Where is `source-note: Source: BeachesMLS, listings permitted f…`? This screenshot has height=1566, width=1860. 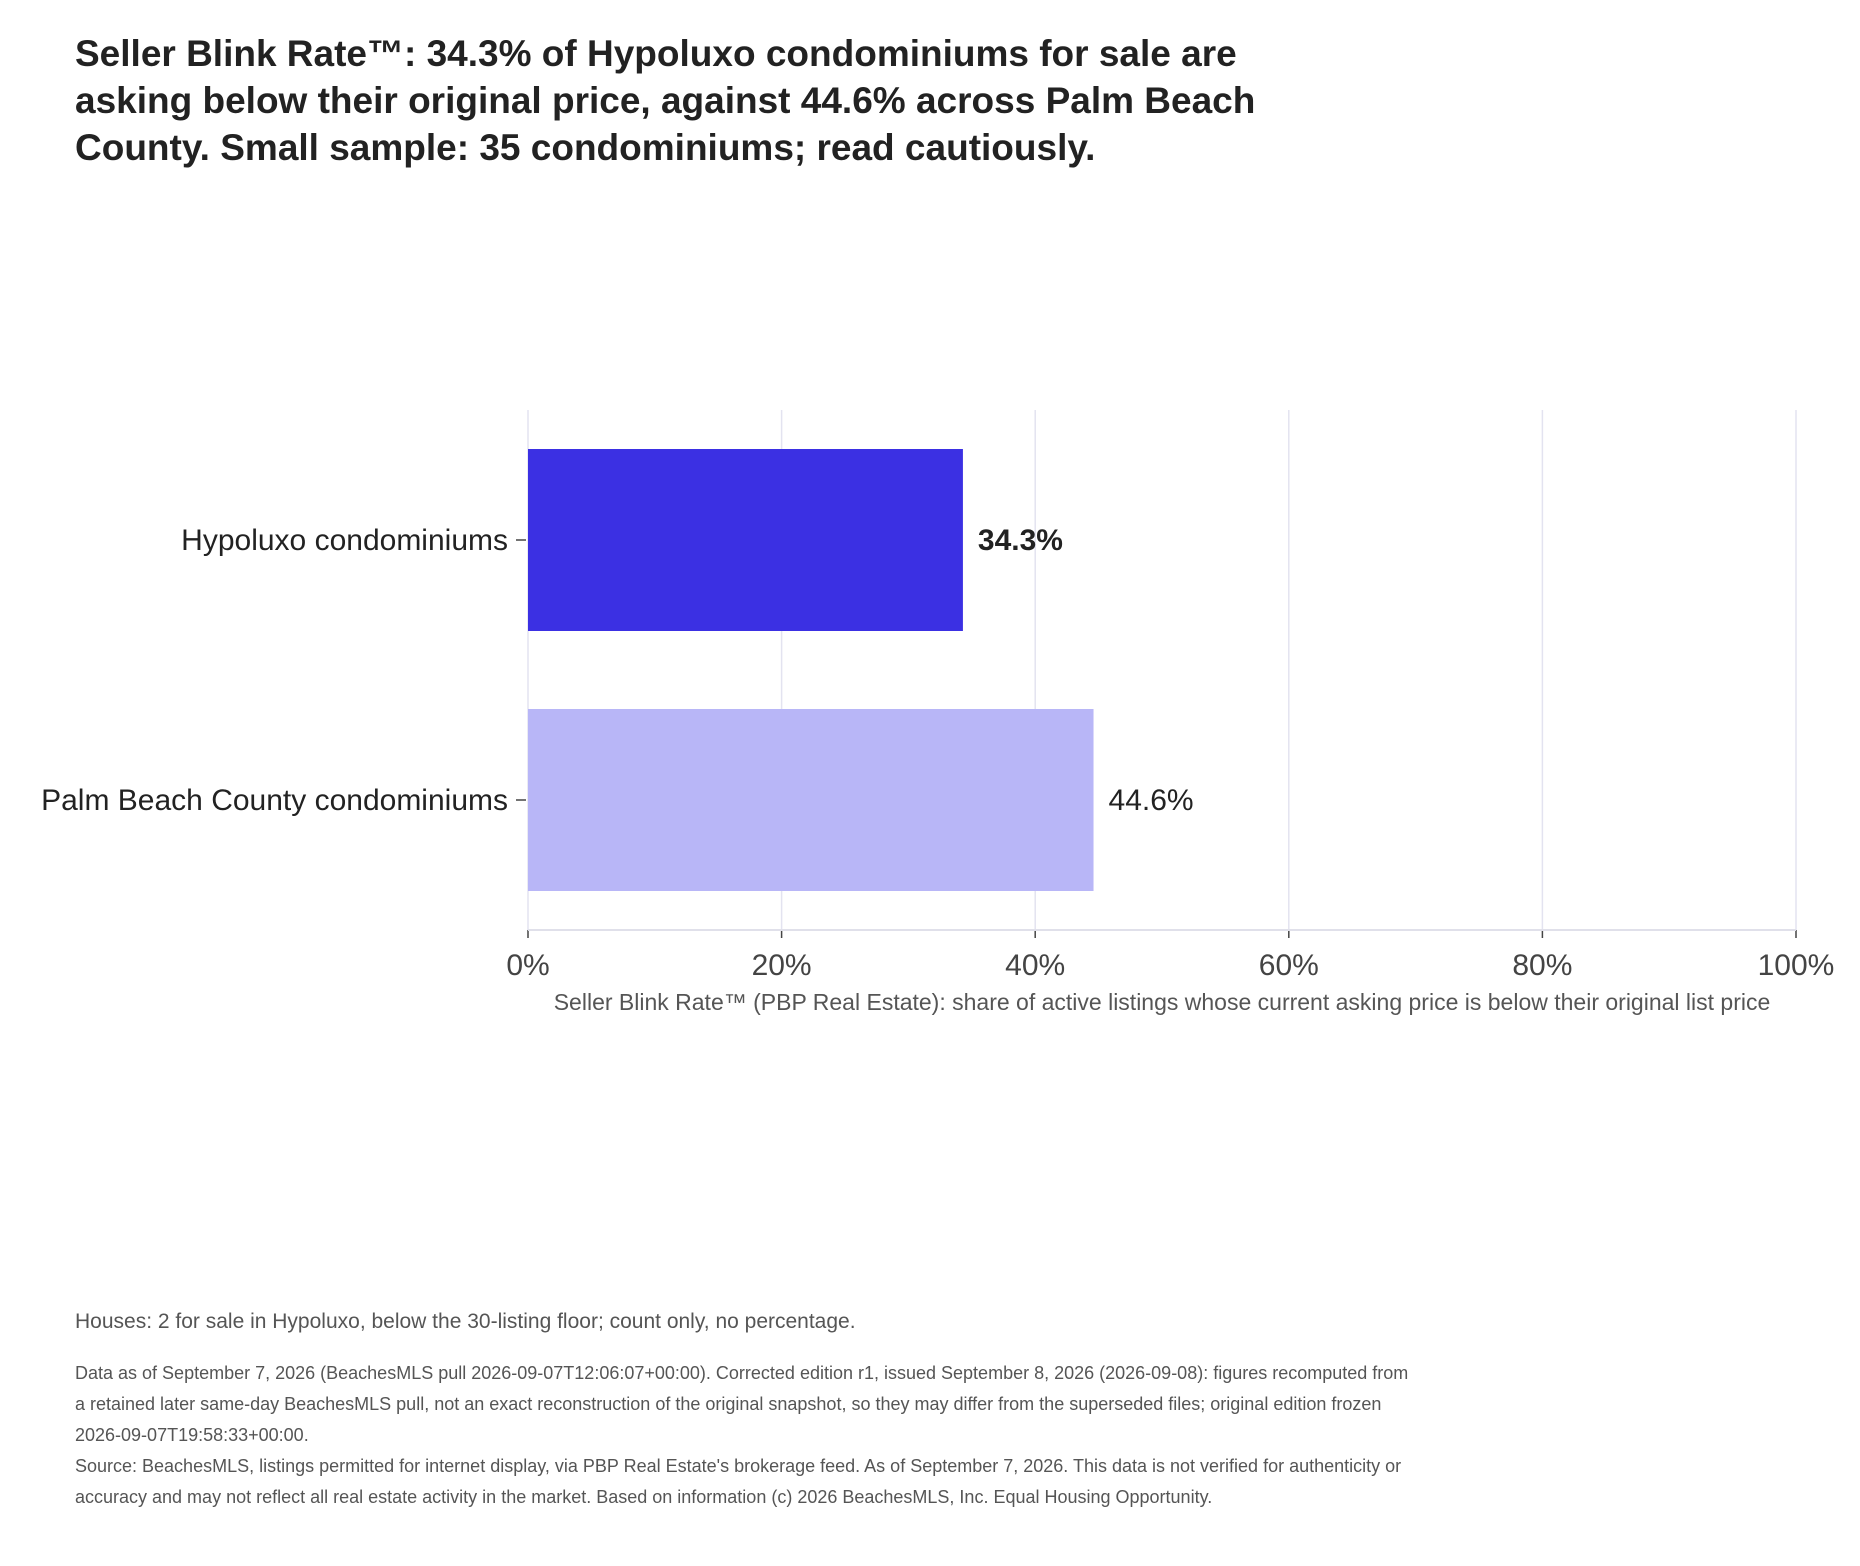 source-note: Source: BeachesMLS, listings permitted f… is located at coordinates (738, 1481).